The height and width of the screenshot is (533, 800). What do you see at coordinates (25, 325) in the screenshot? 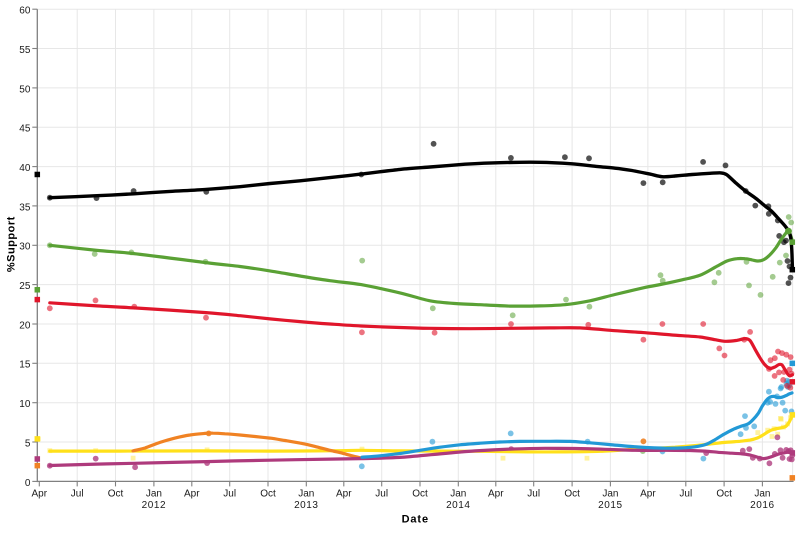
I see `svg-text: 20` at bounding box center [25, 325].